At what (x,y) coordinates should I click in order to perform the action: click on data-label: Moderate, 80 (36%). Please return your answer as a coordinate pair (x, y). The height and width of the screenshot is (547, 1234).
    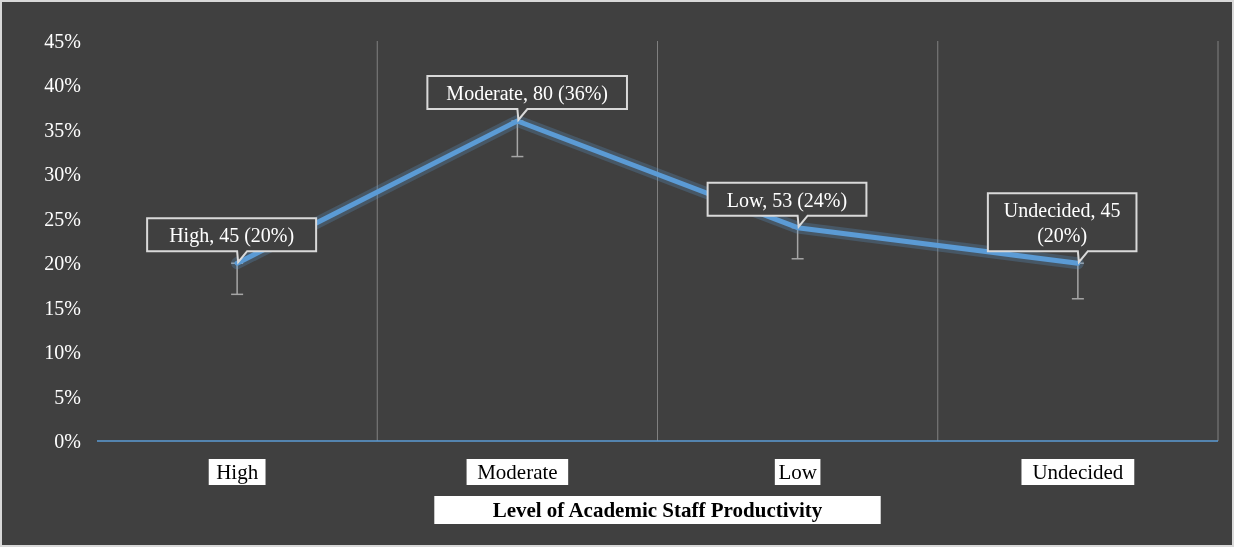
    Looking at the image, I should click on (527, 93).